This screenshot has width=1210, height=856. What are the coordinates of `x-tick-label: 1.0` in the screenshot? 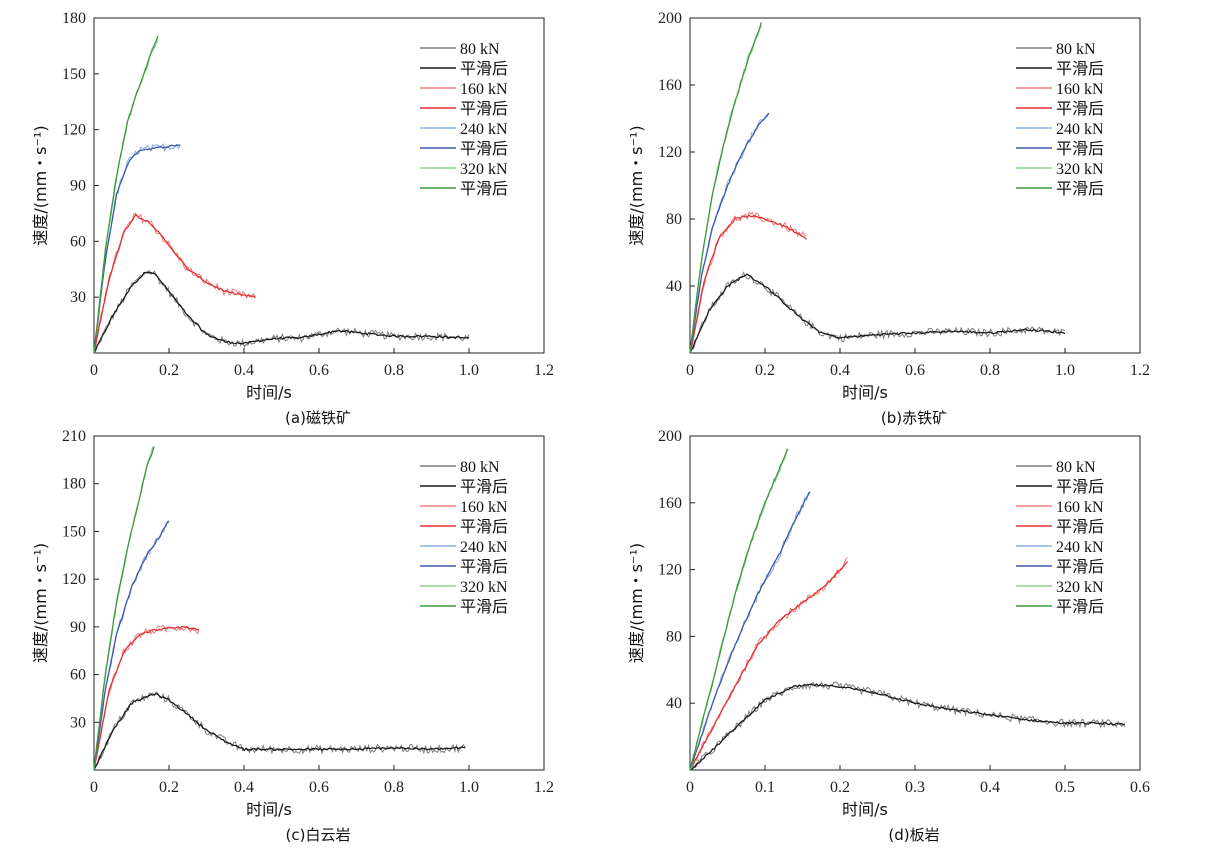 It's located at (469, 787).